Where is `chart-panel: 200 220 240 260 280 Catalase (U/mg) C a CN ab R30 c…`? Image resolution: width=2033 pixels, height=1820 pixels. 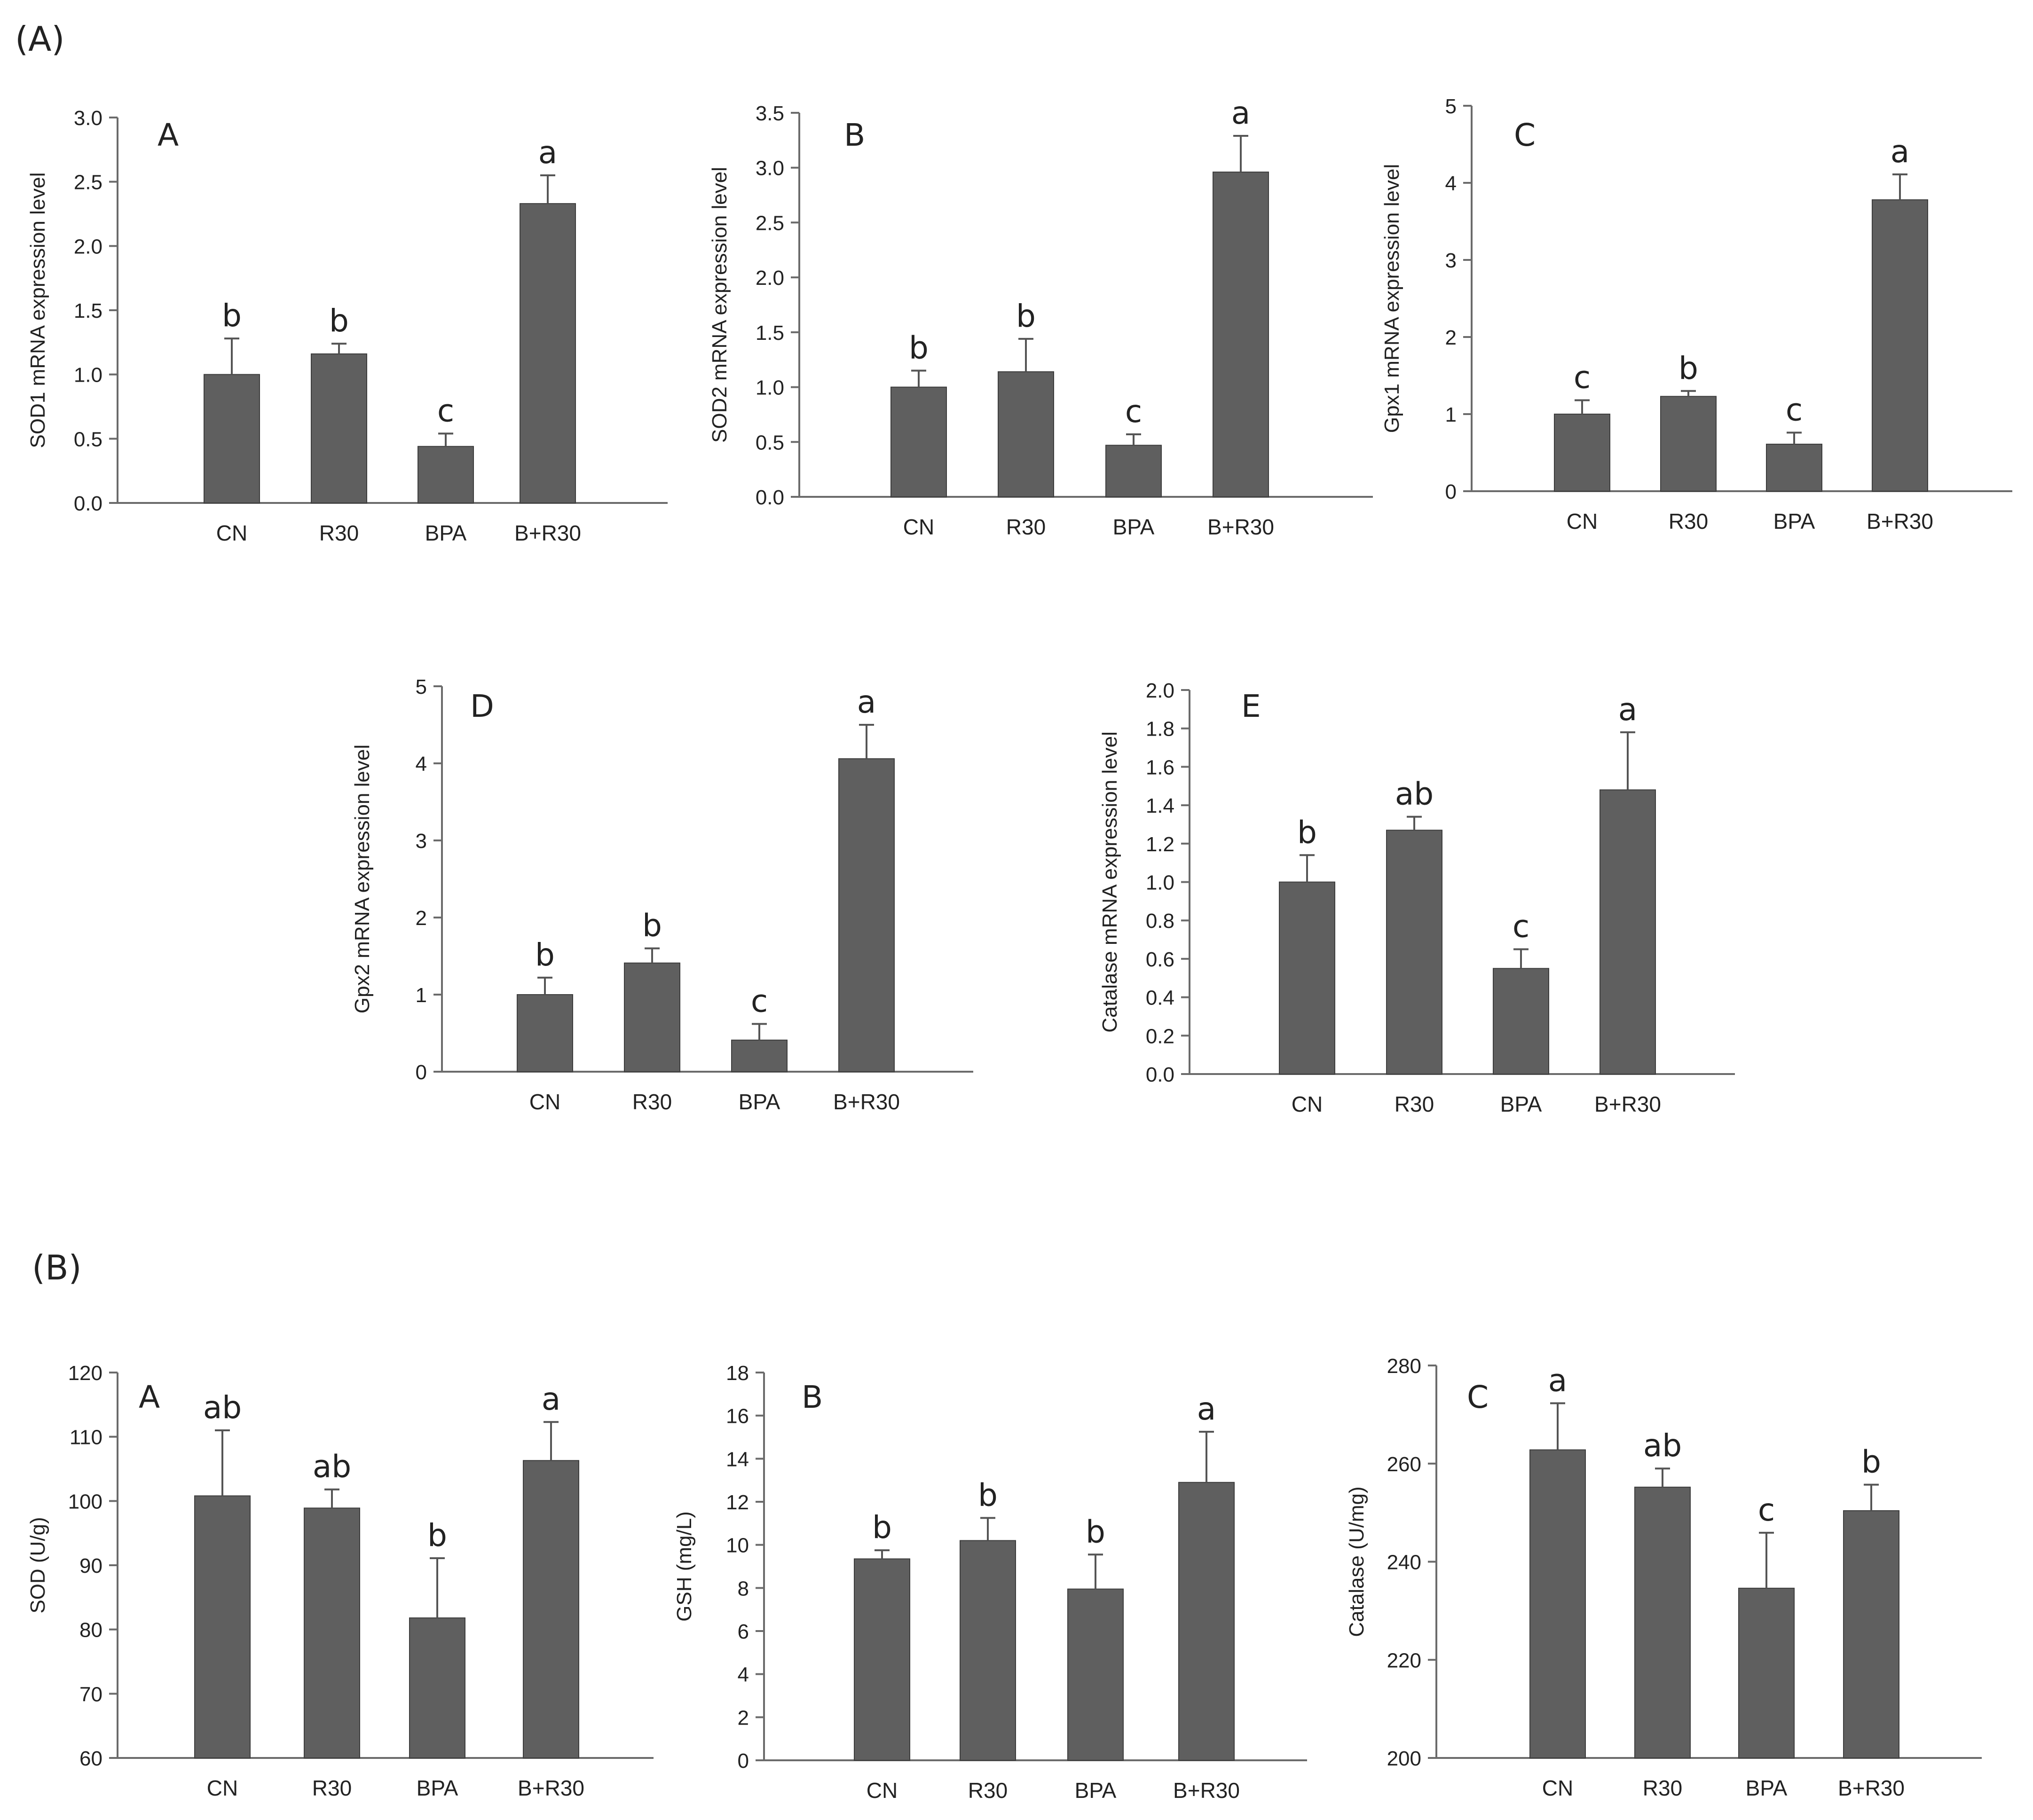
chart-panel: 200 220 240 260 280 Catalase (U/mg) C a CN ab R30 c… is located at coordinates (1663, 1577).